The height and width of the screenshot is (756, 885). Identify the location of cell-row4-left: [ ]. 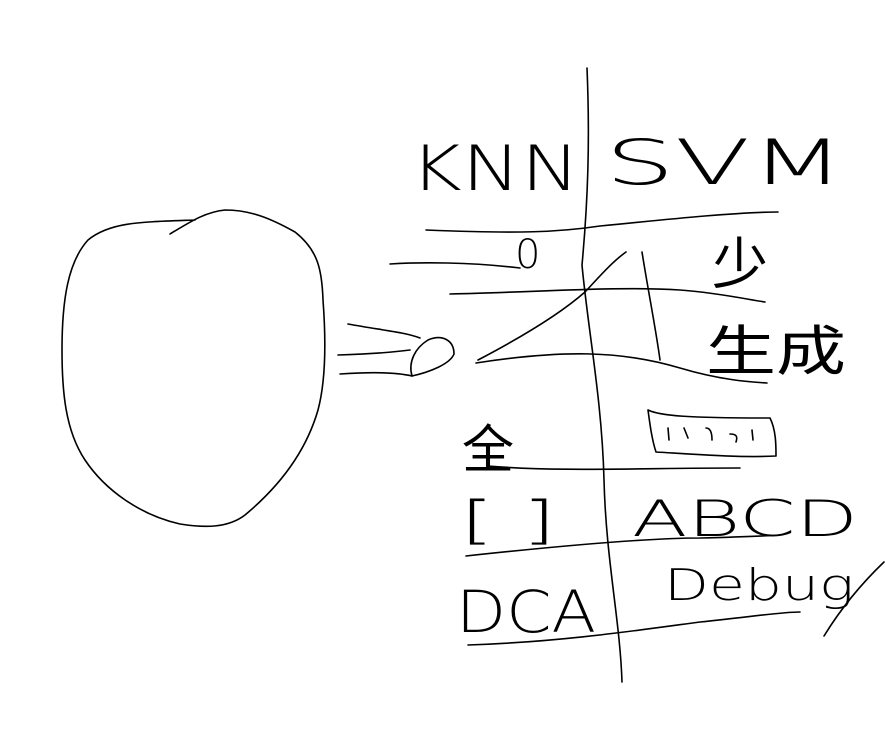
(508, 521).